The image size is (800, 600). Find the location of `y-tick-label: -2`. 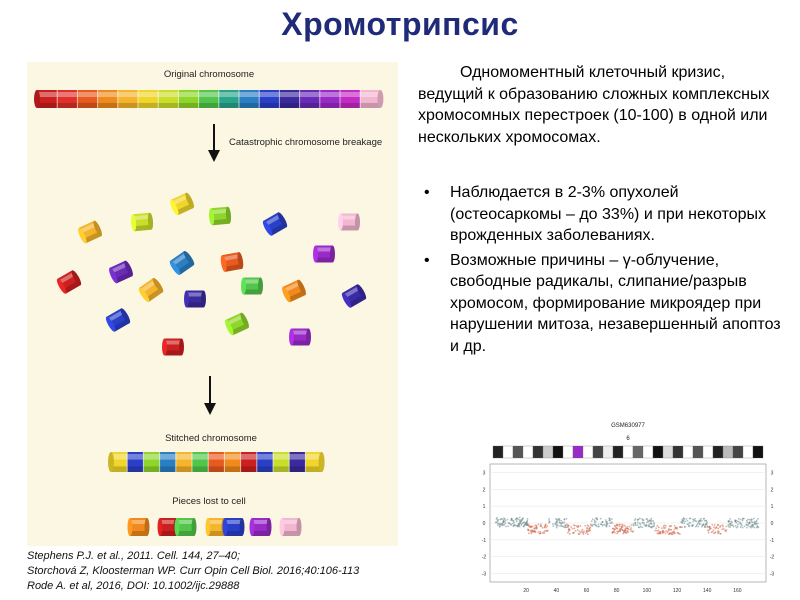

y-tick-label: -2 is located at coordinates (484, 558).